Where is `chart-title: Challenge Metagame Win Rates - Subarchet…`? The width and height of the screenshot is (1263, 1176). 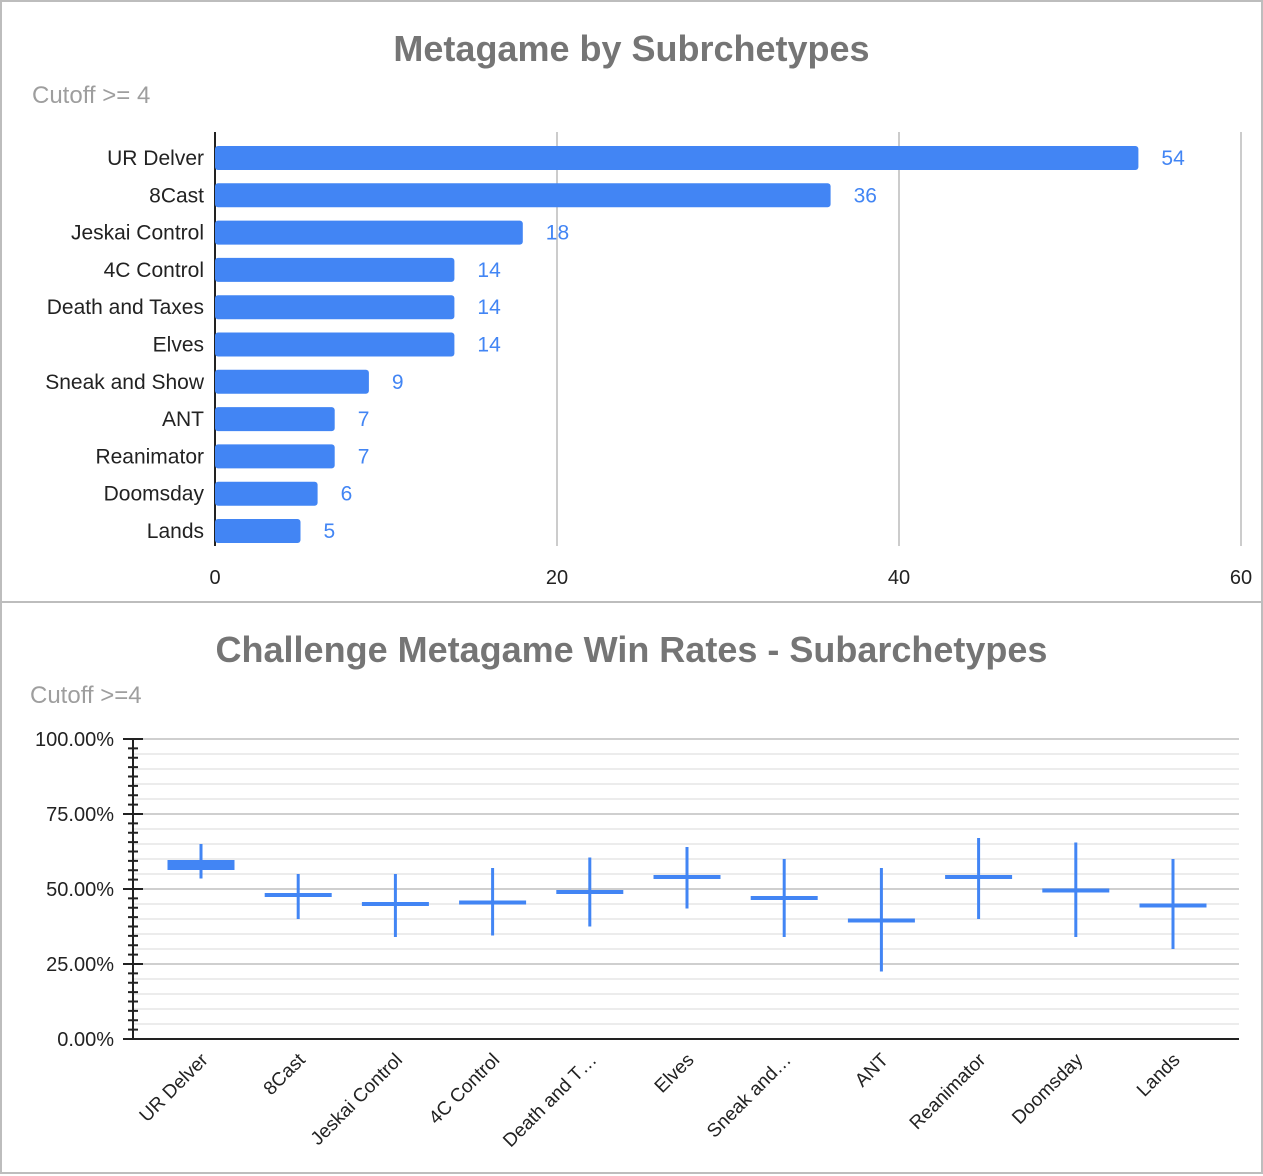 chart-title: Challenge Metagame Win Rates - Subarchet… is located at coordinates (631, 649).